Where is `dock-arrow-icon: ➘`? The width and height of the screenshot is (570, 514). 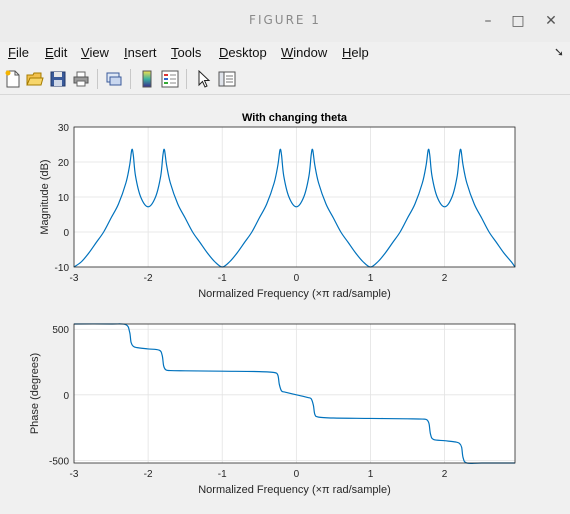 dock-arrow-icon: ➘ is located at coordinates (558, 52).